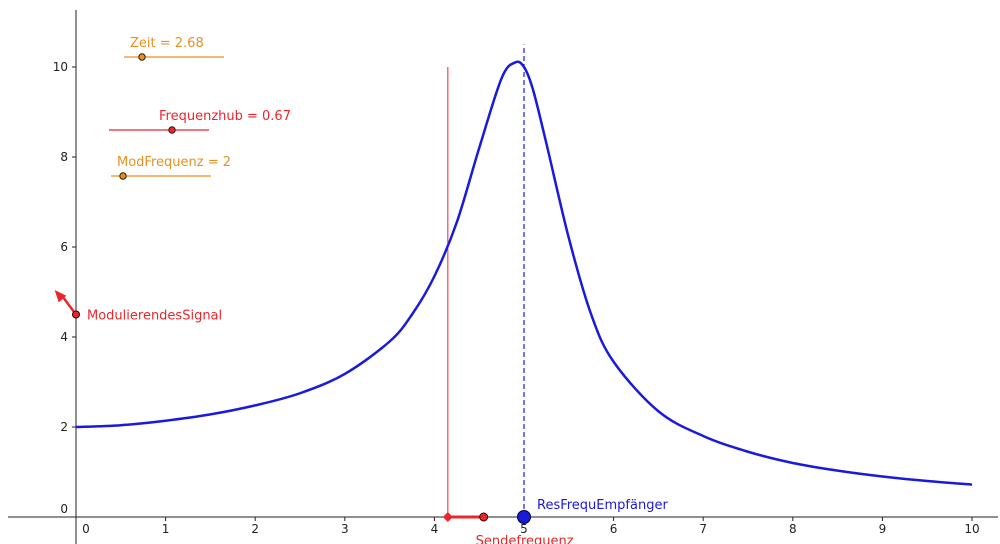  What do you see at coordinates (64, 247) in the screenshot?
I see `y-tick-label: 6` at bounding box center [64, 247].